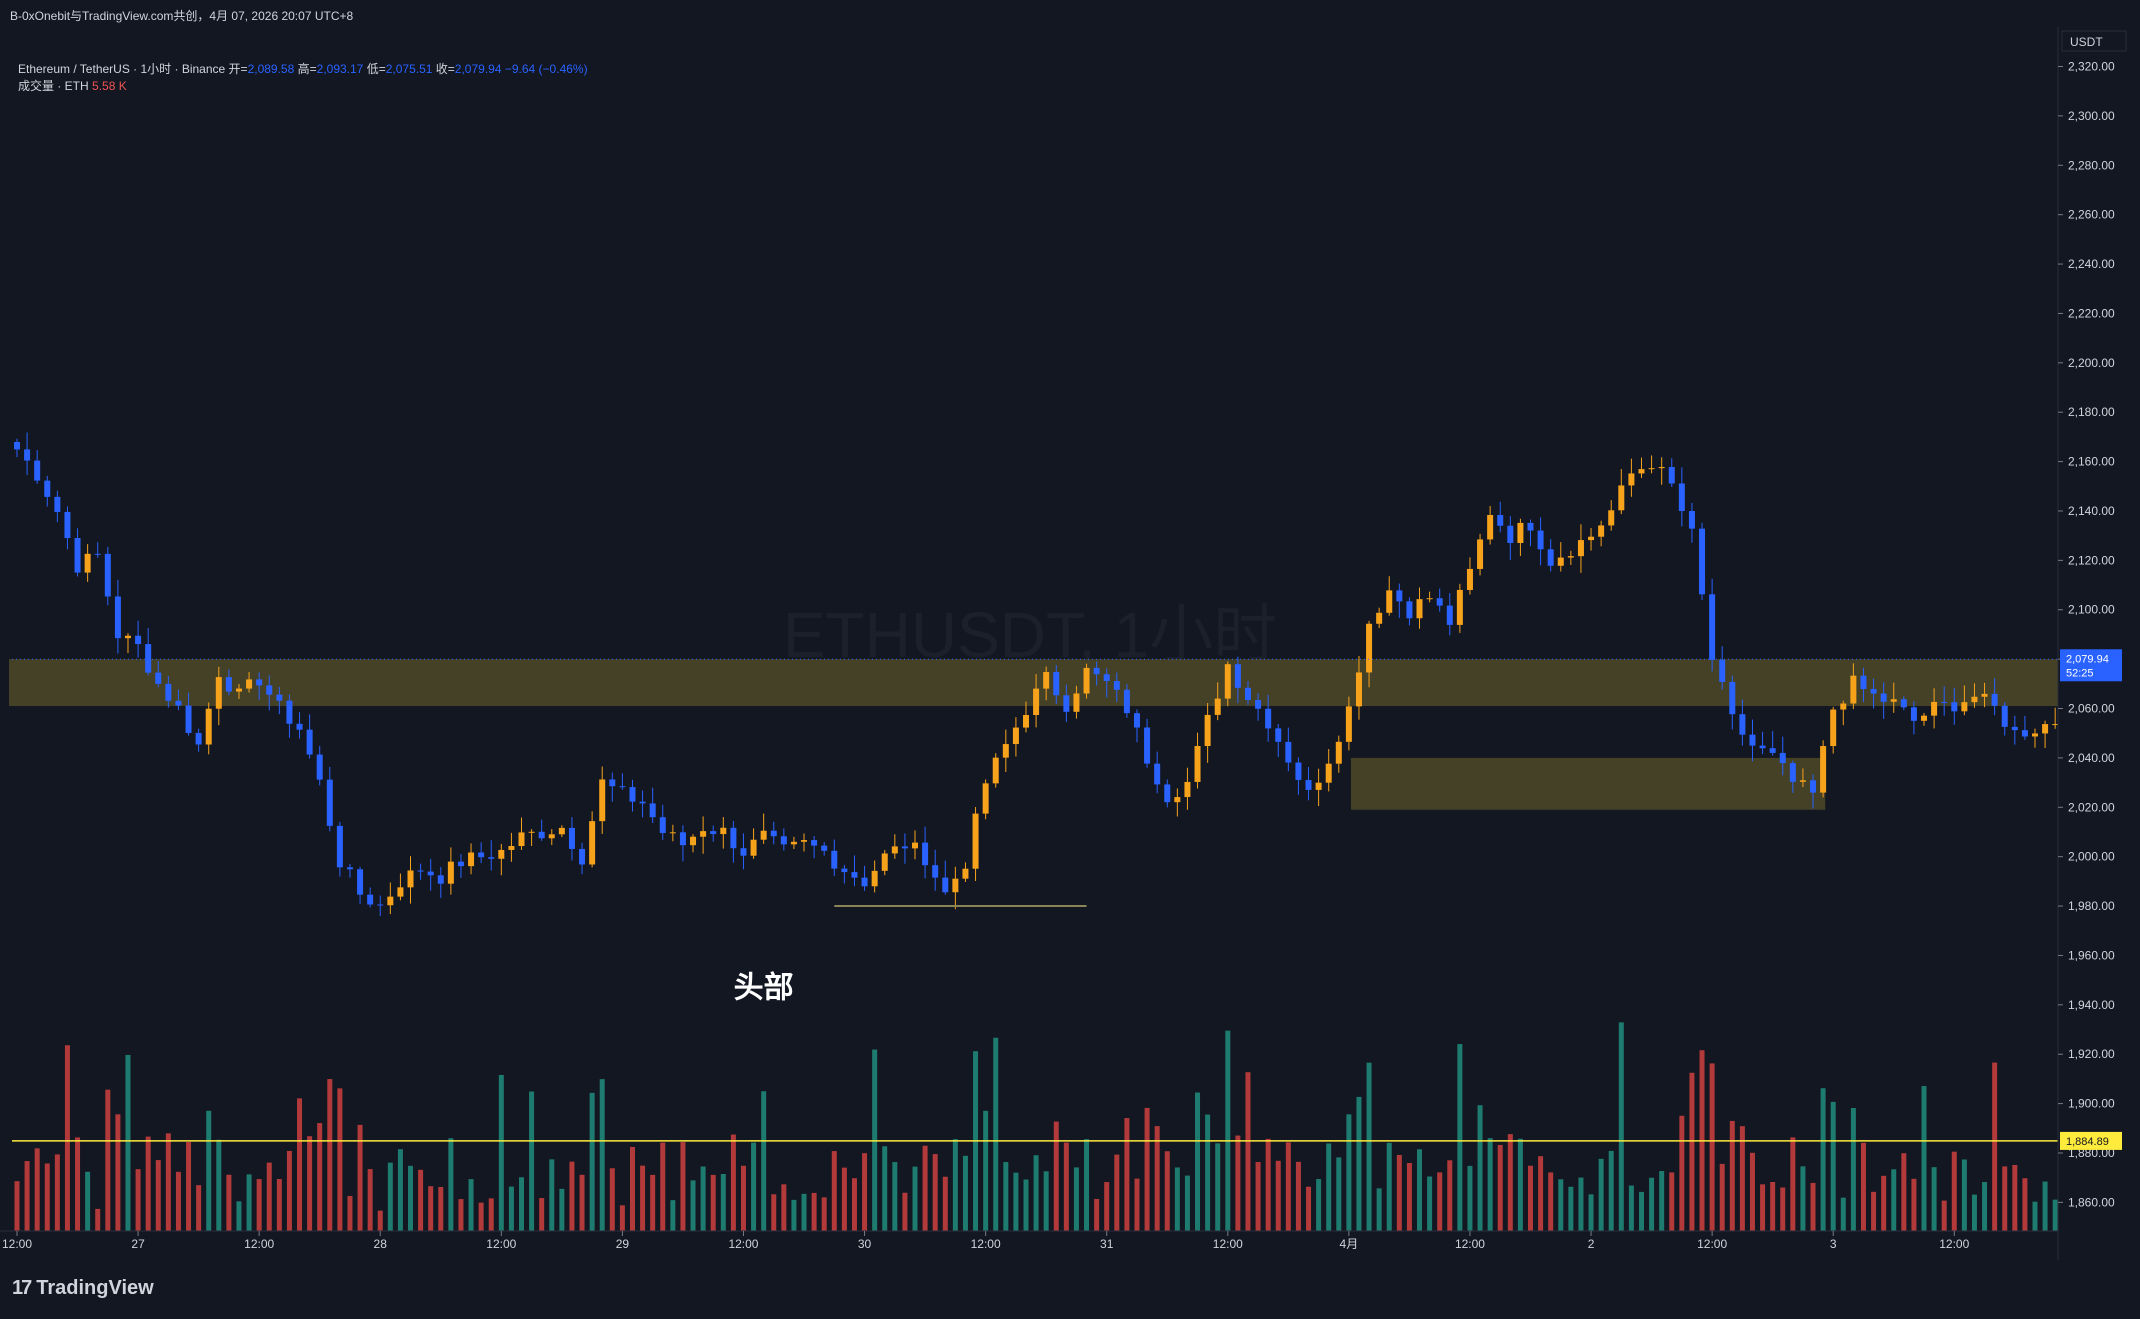  Describe the element at coordinates (623, 1244) in the screenshot. I see `x-tick-label: 29` at that location.